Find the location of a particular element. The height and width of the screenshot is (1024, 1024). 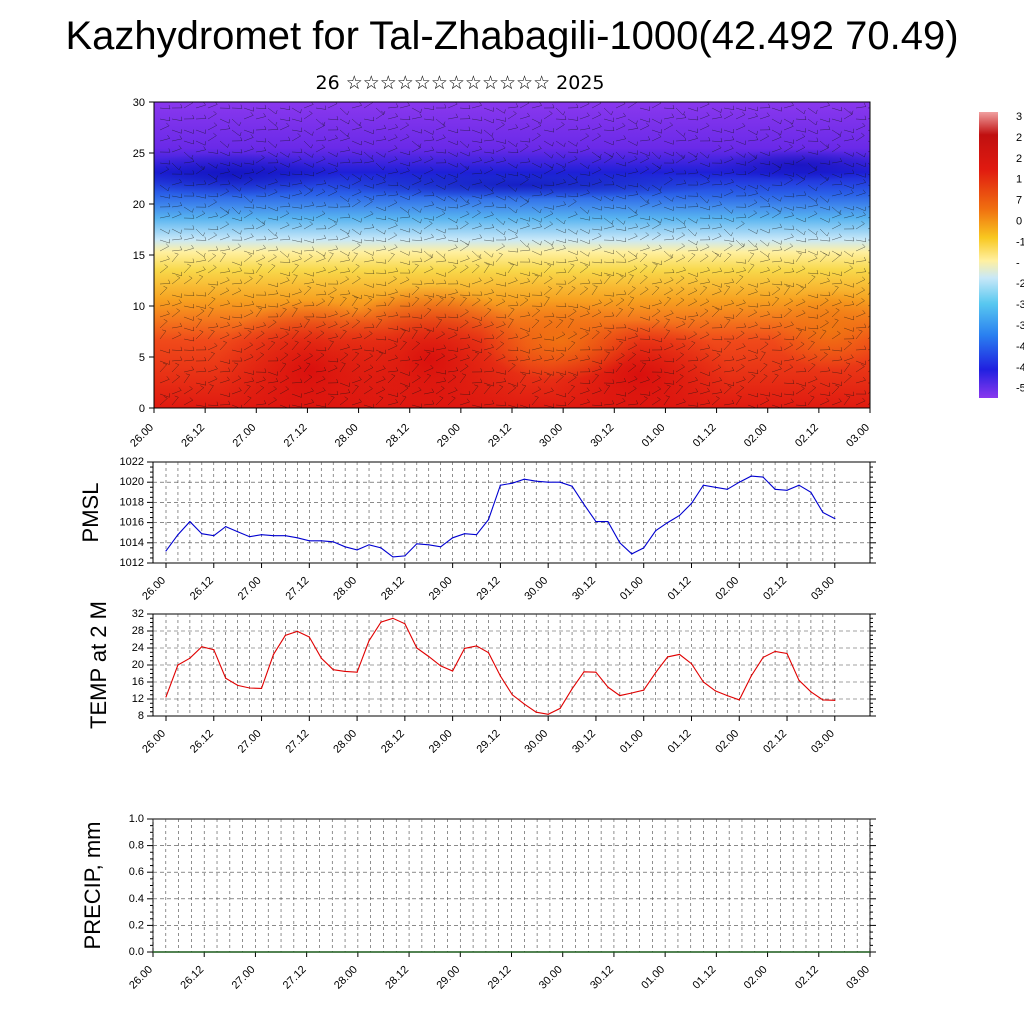

x-tick-label: 29.12 is located at coordinates (489, 589).